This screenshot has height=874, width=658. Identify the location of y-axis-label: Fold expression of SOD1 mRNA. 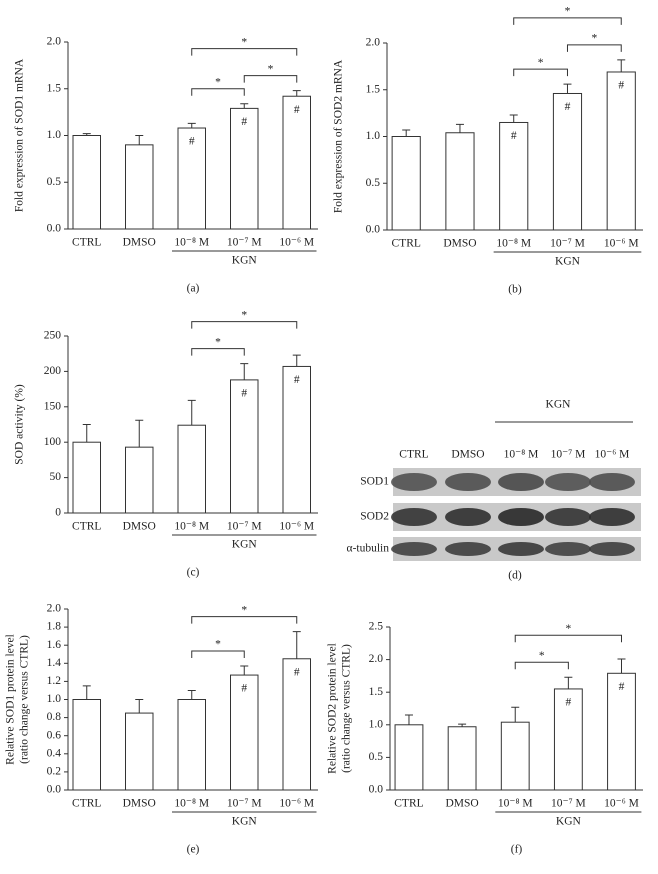
(20, 135).